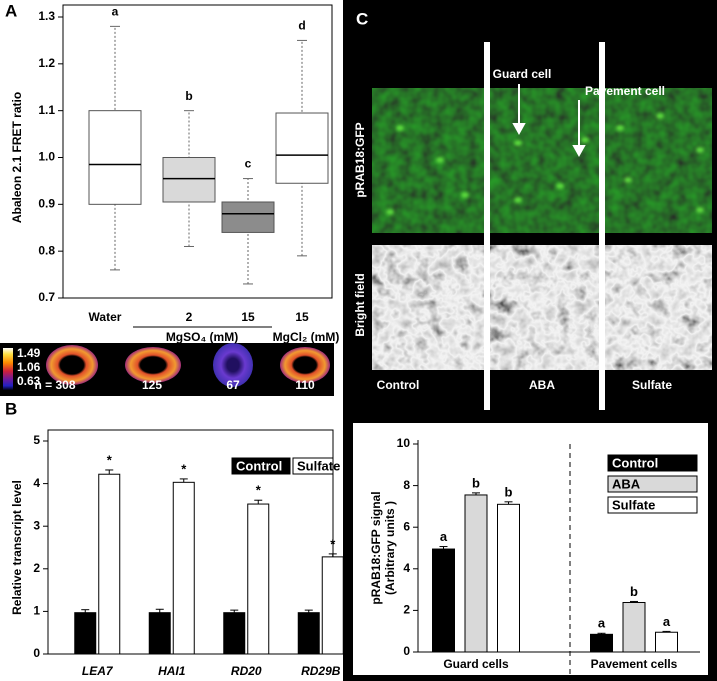 Image resolution: width=717 pixels, height=681 pixels. Describe the element at coordinates (46, 157) in the screenshot. I see `y-tick-label: 1.0` at that location.